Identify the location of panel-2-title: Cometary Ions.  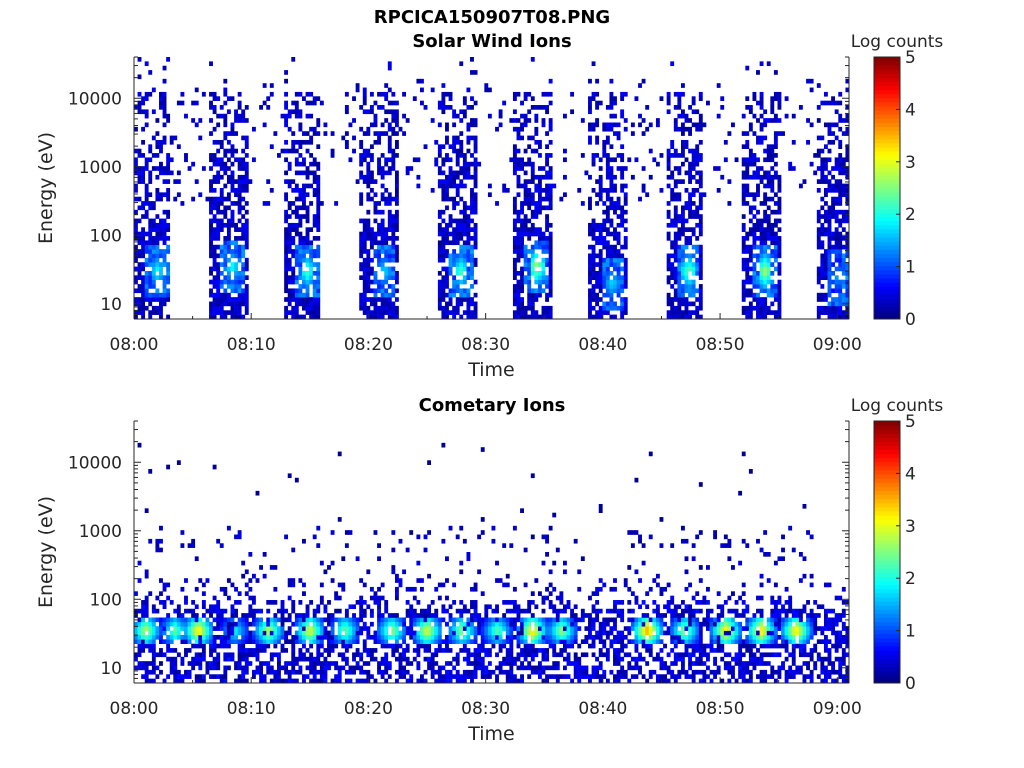
(492, 405).